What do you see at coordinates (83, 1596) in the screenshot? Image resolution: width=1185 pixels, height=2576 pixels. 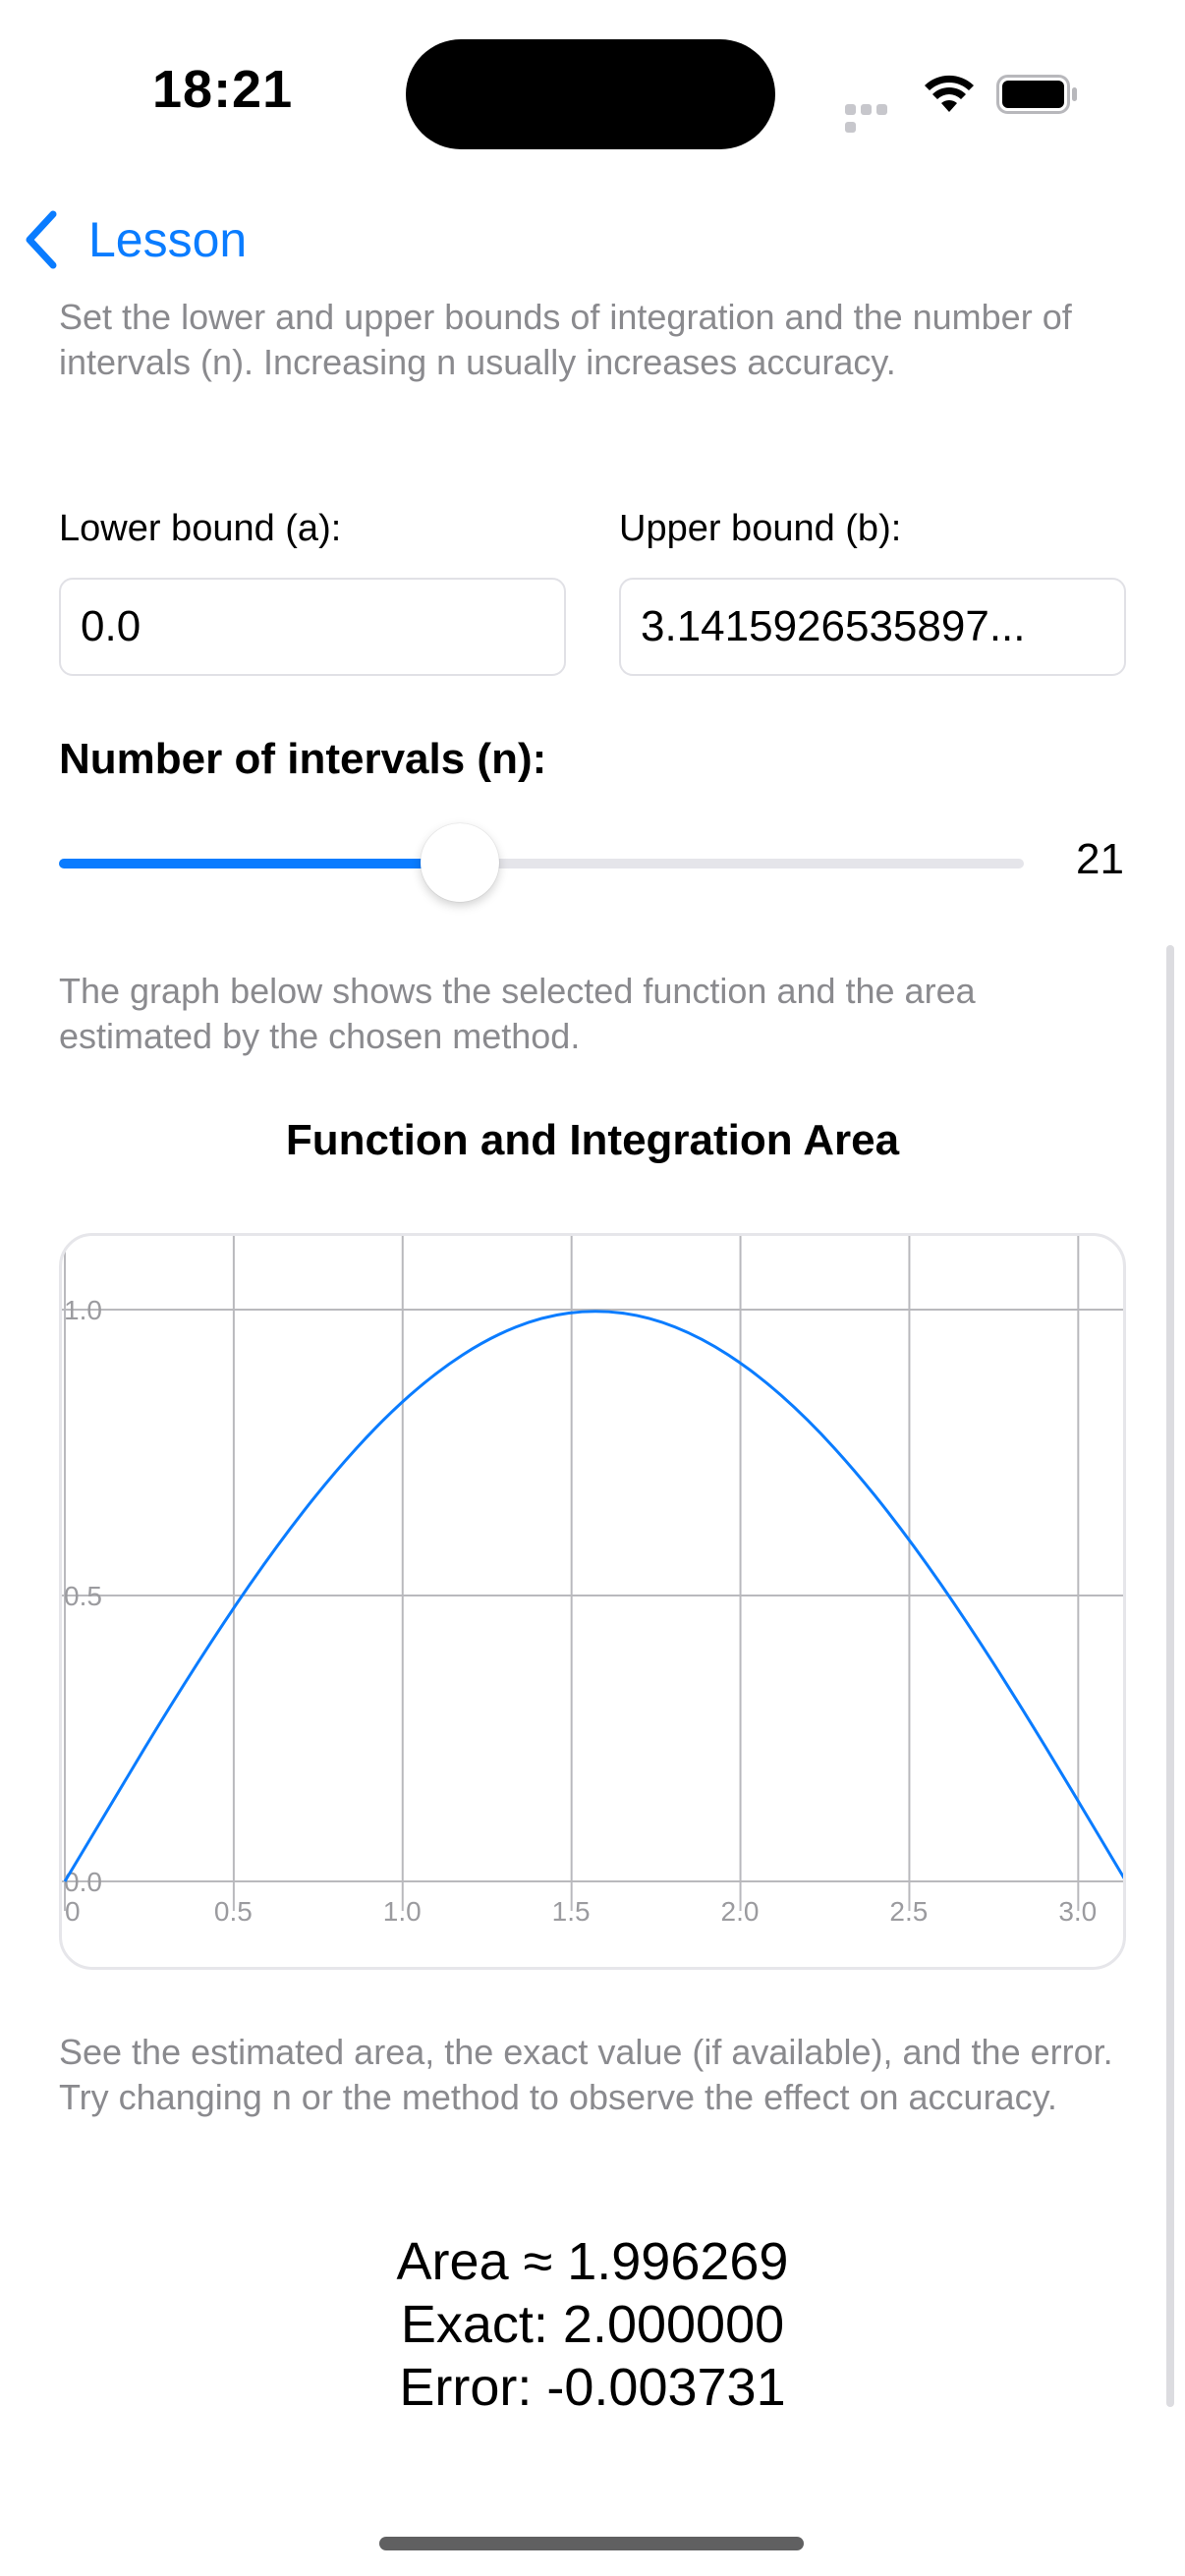 I see `y-tick-label: 0.5` at bounding box center [83, 1596].